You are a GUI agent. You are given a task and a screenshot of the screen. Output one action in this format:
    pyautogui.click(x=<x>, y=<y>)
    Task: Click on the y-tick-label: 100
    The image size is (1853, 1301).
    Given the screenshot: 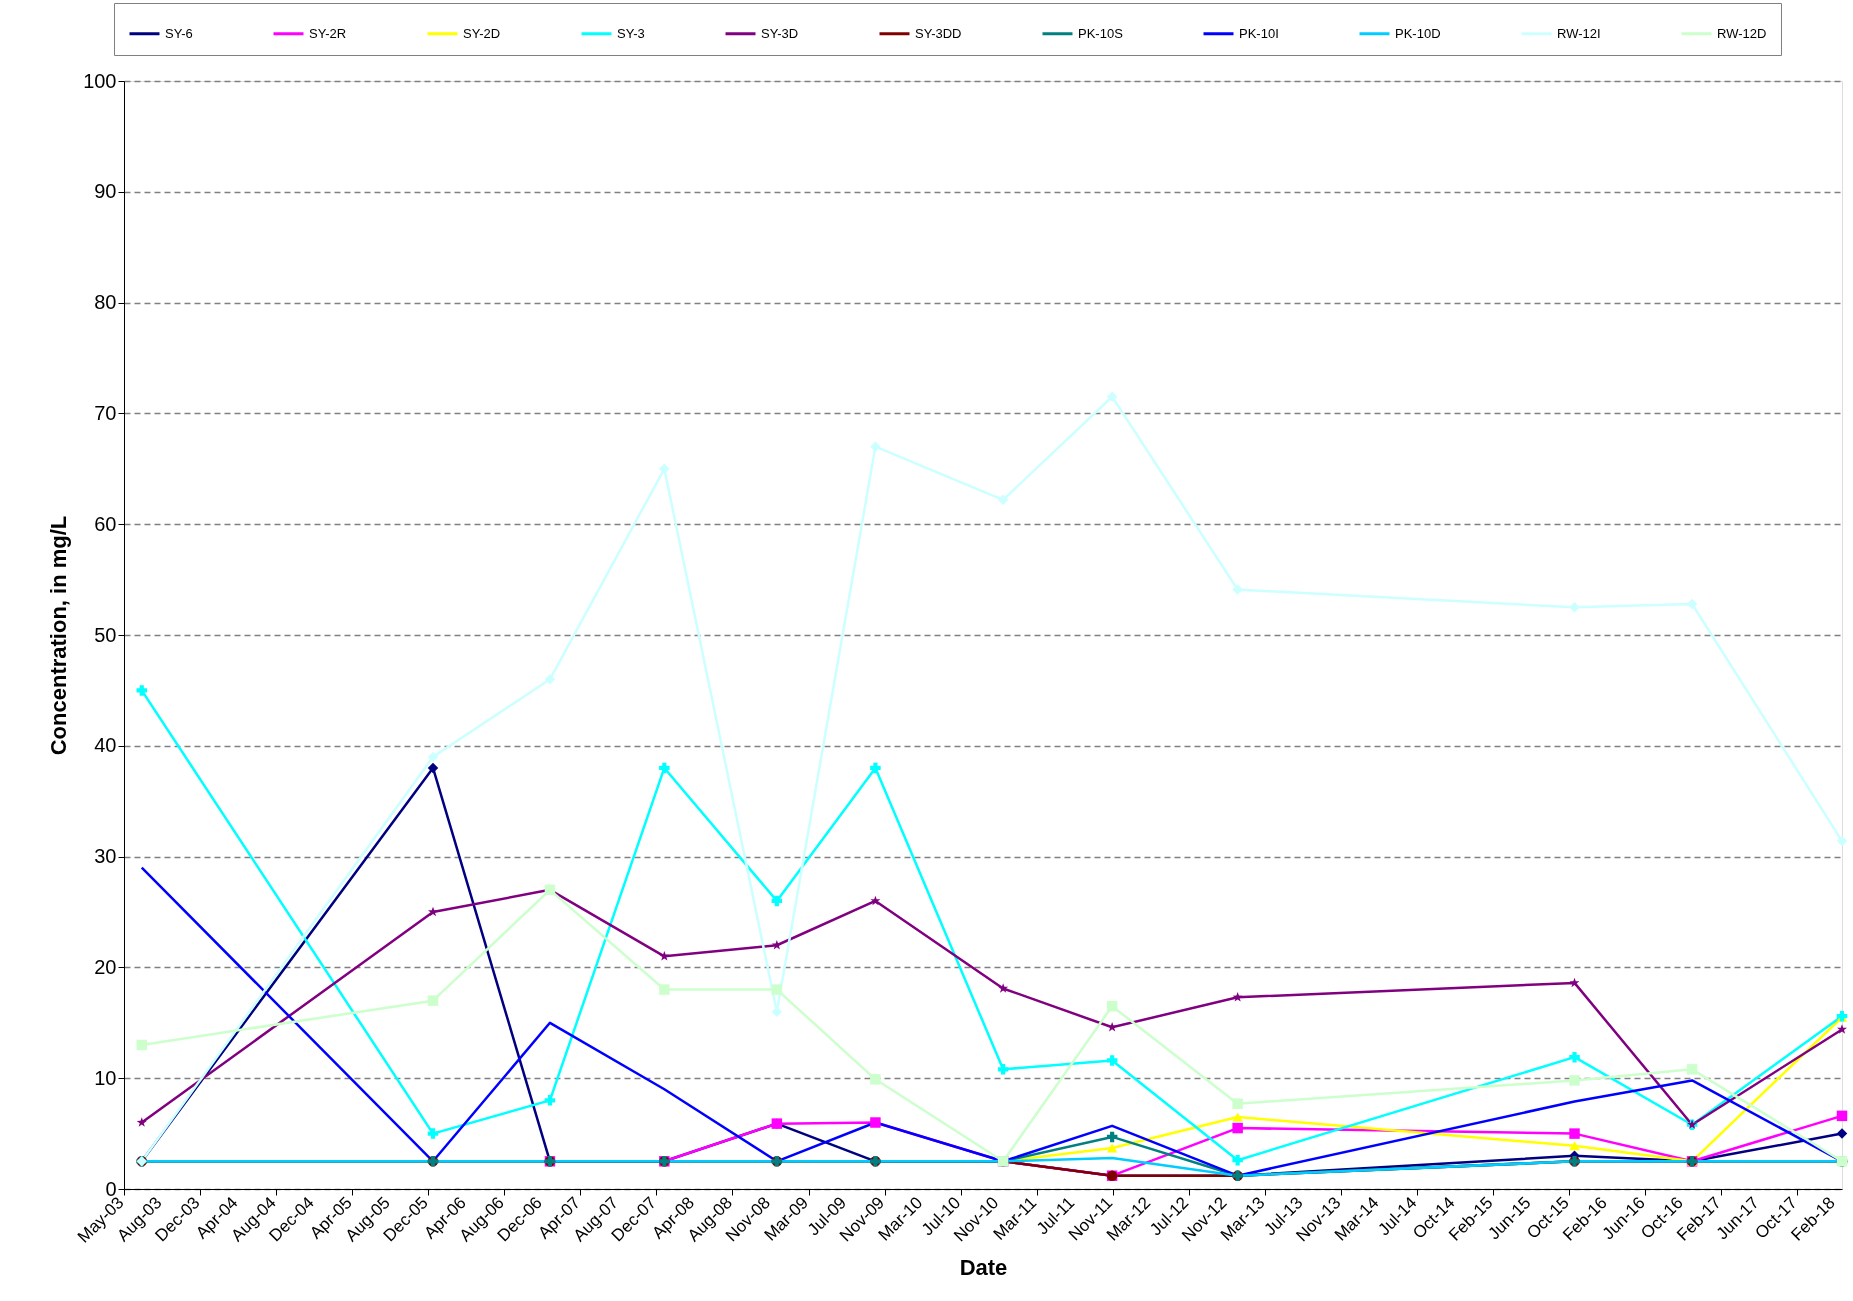 What is the action you would take?
    pyautogui.click(x=100, y=80)
    